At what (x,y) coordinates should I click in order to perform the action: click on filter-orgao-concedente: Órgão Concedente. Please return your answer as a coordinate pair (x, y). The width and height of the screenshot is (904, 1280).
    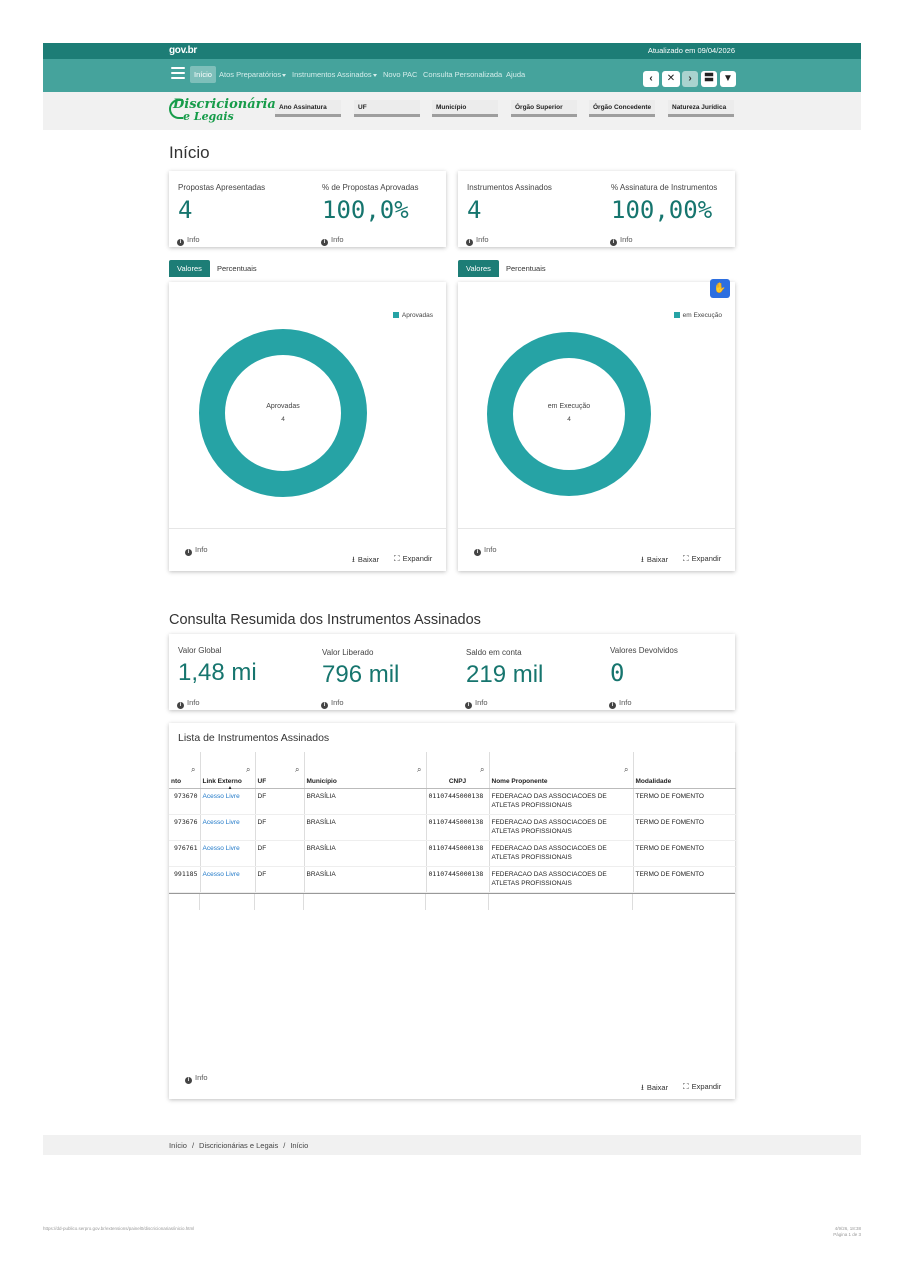
    Looking at the image, I should click on (622, 108).